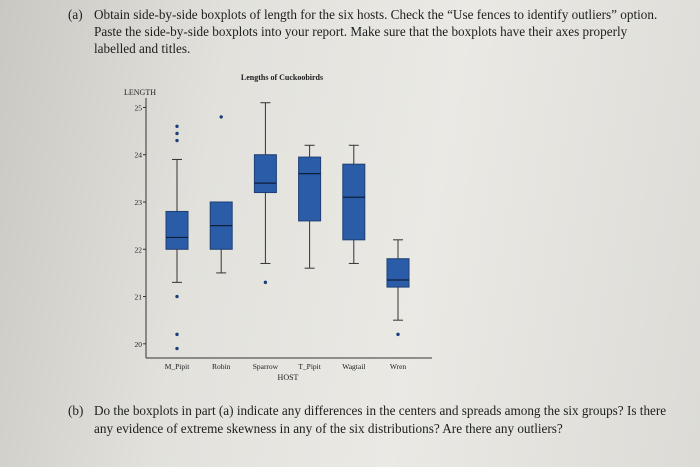  What do you see at coordinates (140, 92) in the screenshot?
I see `y-axis-label: LENGTH` at bounding box center [140, 92].